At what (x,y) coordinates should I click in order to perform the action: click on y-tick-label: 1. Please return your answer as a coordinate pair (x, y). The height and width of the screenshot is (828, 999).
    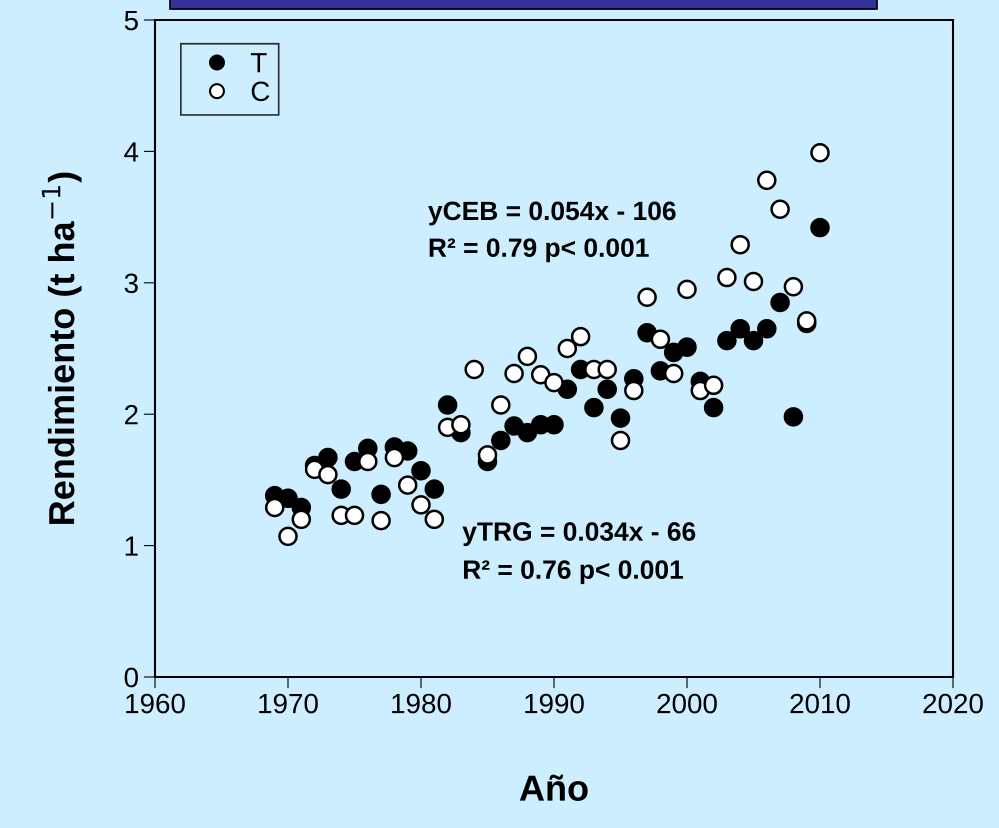
    Looking at the image, I should click on (132, 546).